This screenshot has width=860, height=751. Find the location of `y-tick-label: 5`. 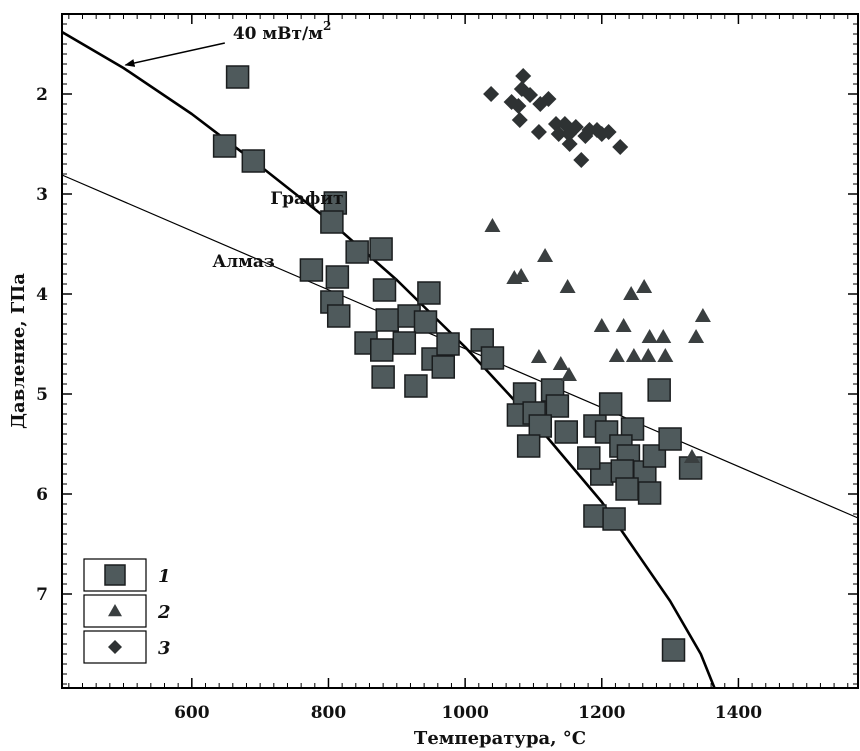

y-tick-label: 5 is located at coordinates (42, 395).